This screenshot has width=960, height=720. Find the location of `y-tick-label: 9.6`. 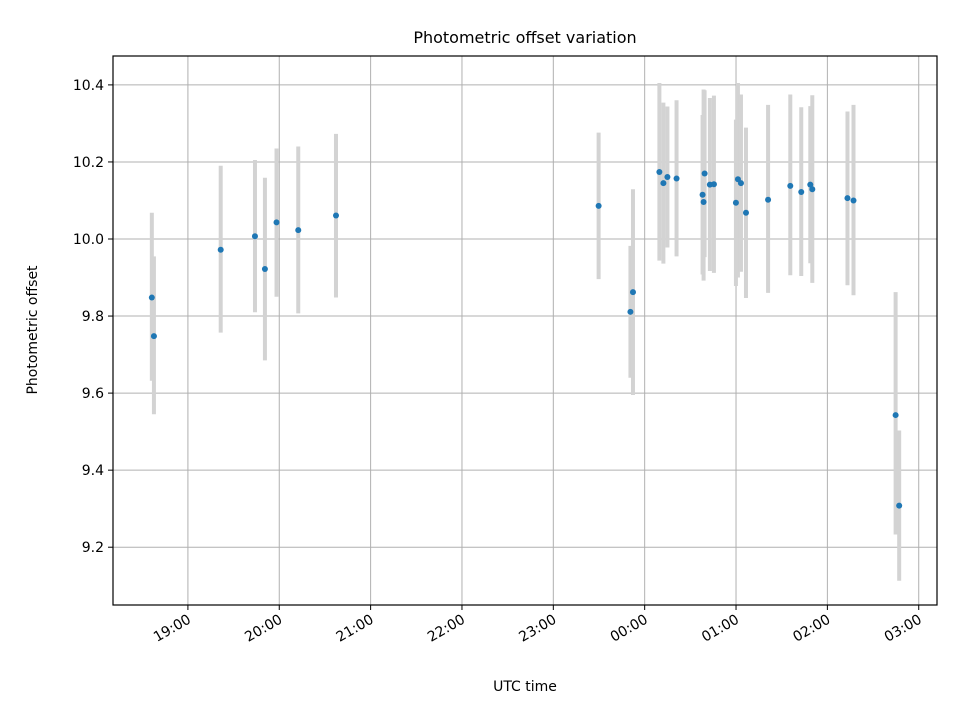

y-tick-label: 9.6 is located at coordinates (93, 394).